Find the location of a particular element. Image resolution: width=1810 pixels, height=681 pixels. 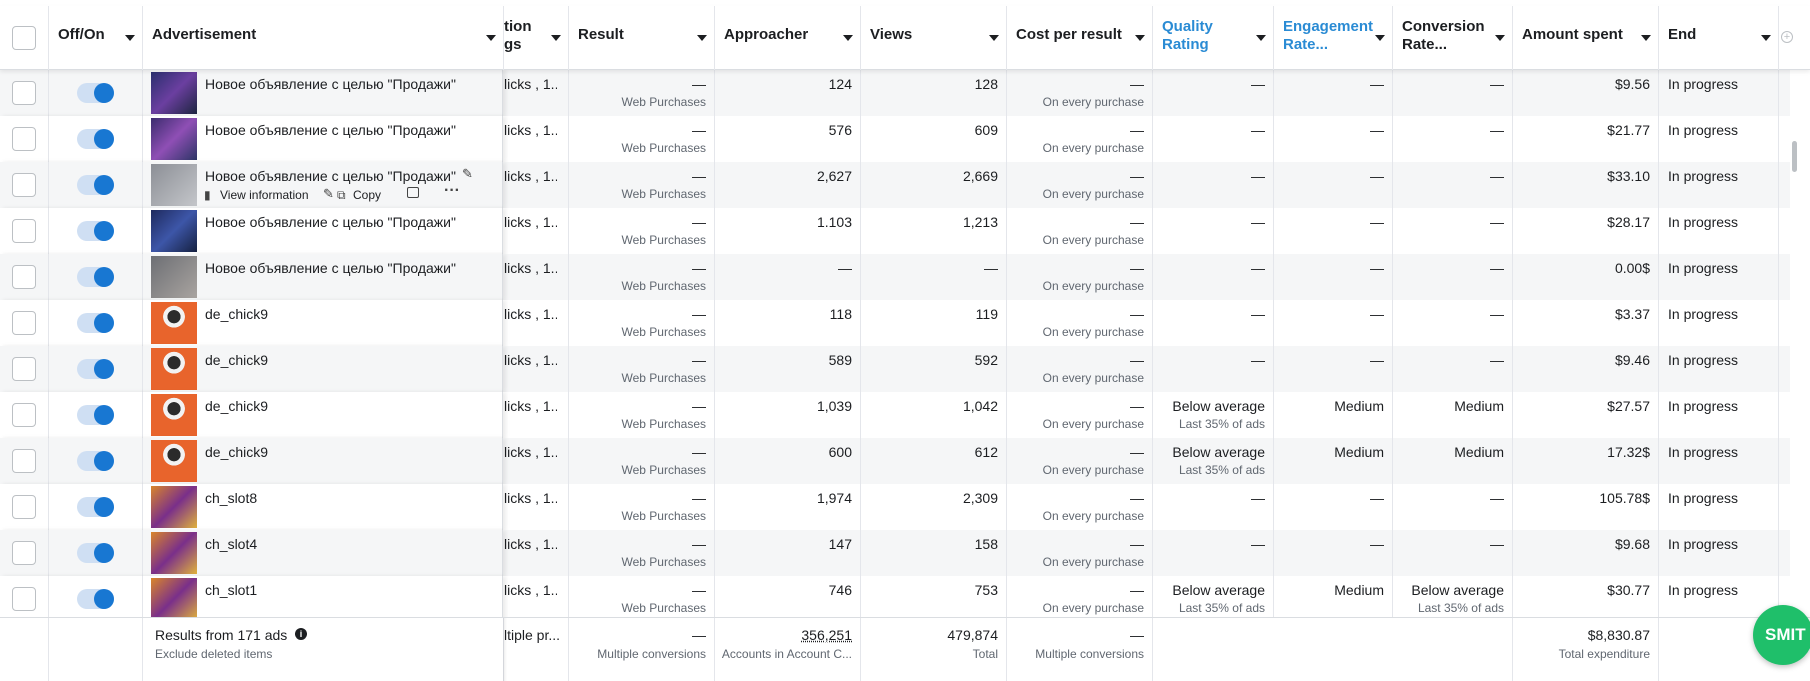

cell-text: In progress is located at coordinates (1703, 268).